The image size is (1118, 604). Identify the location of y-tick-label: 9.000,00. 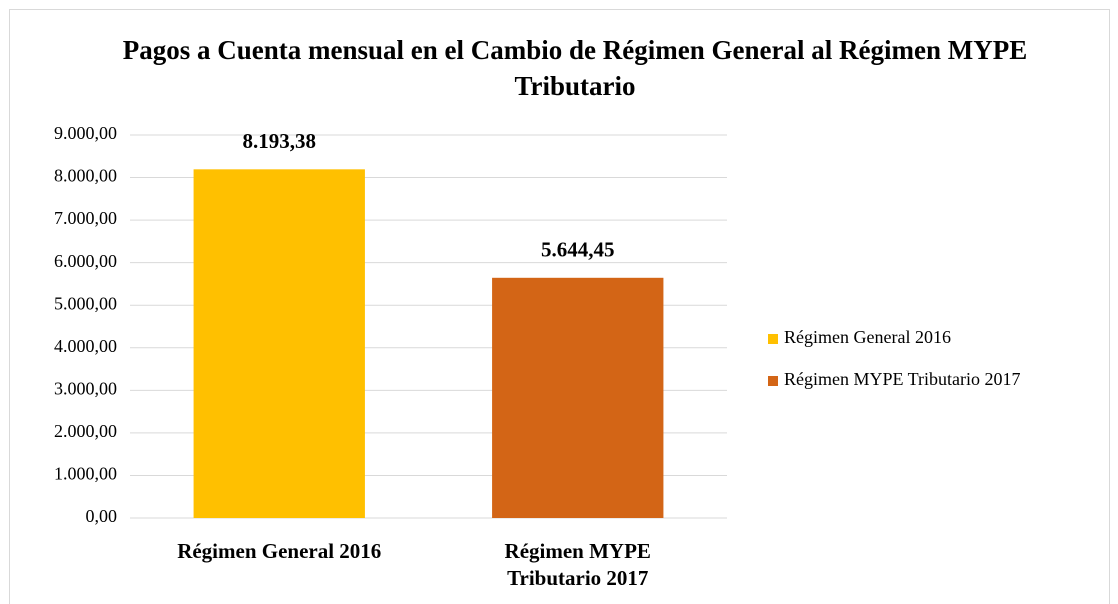
(85, 133).